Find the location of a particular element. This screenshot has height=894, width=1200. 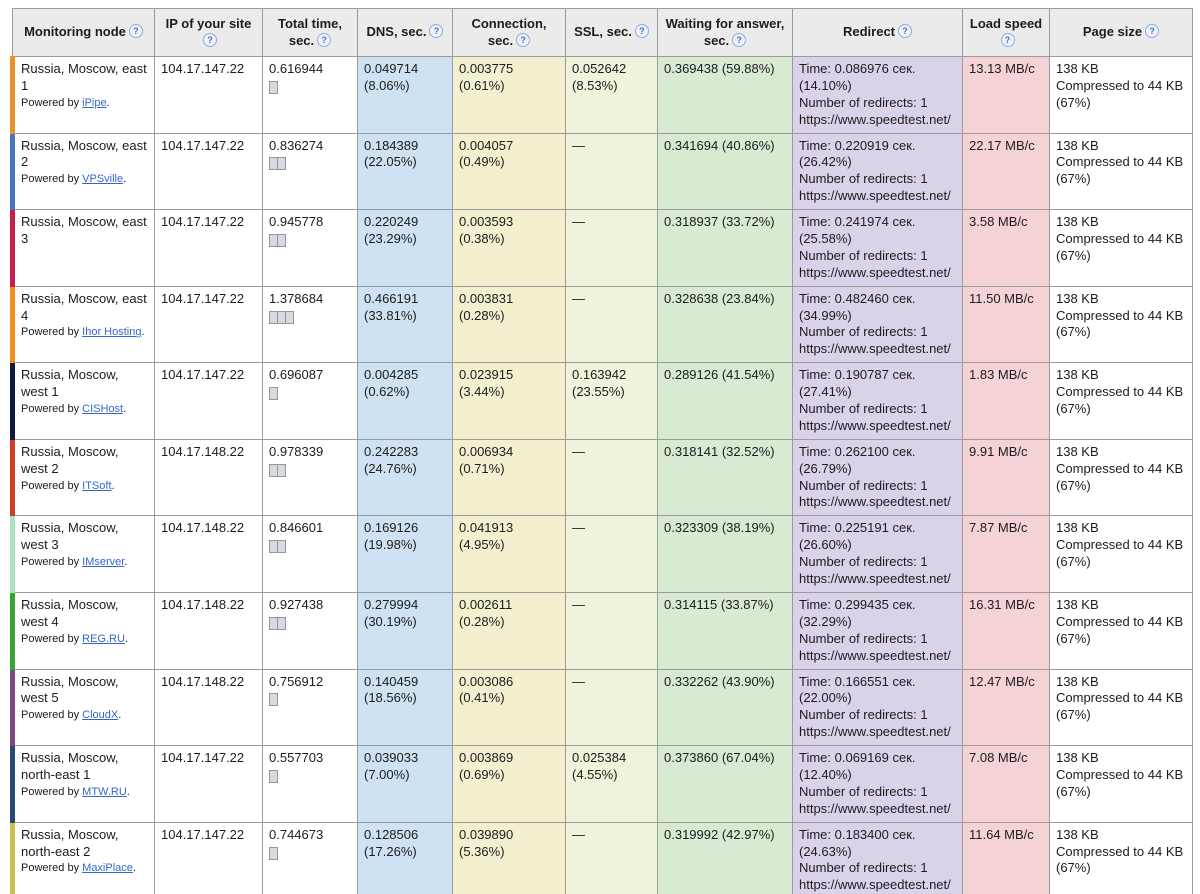

total-time-cell: 1.378684 is located at coordinates (310, 324).